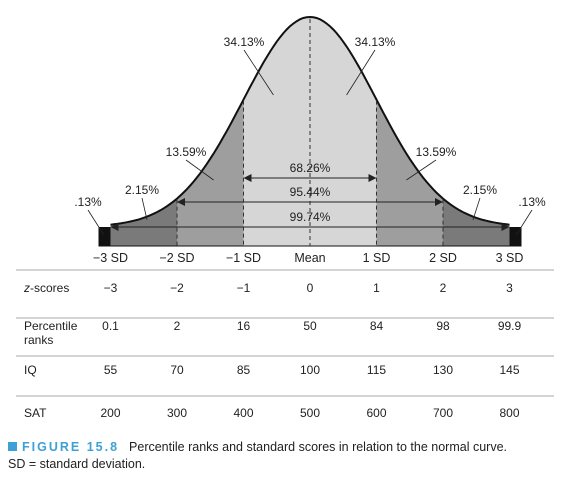 This screenshot has height=484, width=564. What do you see at coordinates (480, 190) in the screenshot?
I see `area-label-7: 2.15%` at bounding box center [480, 190].